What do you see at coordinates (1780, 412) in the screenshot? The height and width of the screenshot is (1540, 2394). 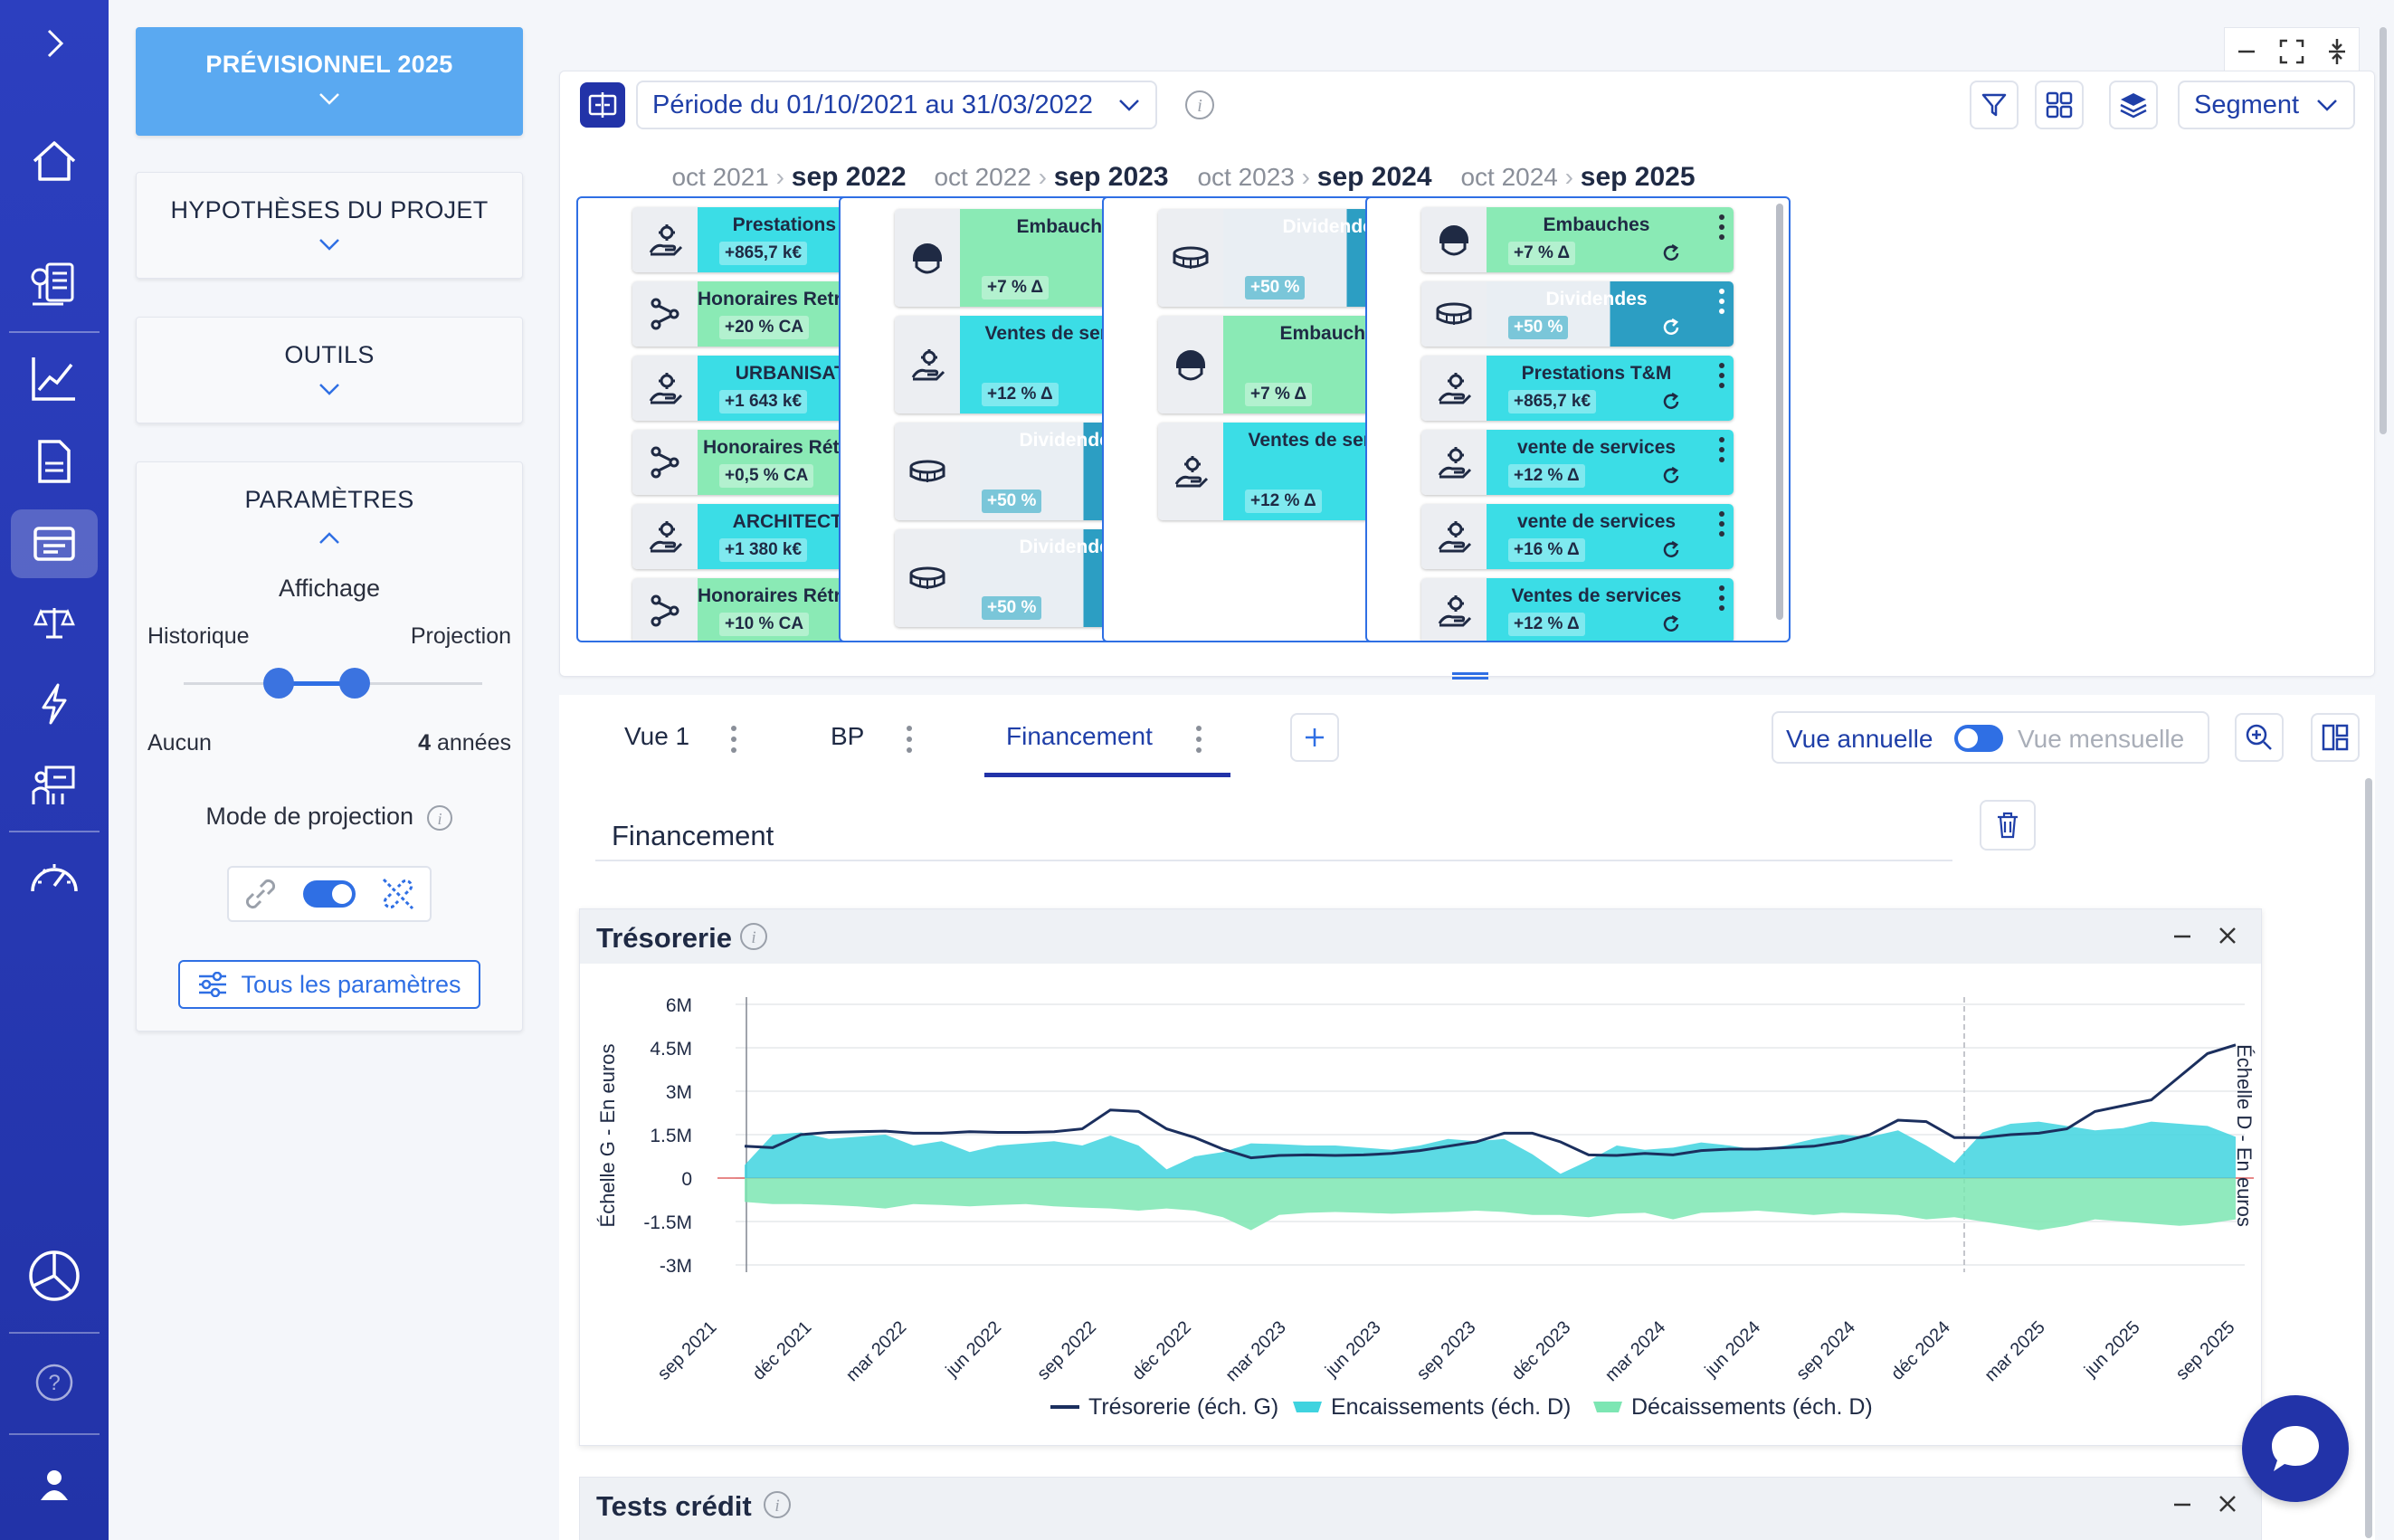 I see `column-scrollbar` at bounding box center [1780, 412].